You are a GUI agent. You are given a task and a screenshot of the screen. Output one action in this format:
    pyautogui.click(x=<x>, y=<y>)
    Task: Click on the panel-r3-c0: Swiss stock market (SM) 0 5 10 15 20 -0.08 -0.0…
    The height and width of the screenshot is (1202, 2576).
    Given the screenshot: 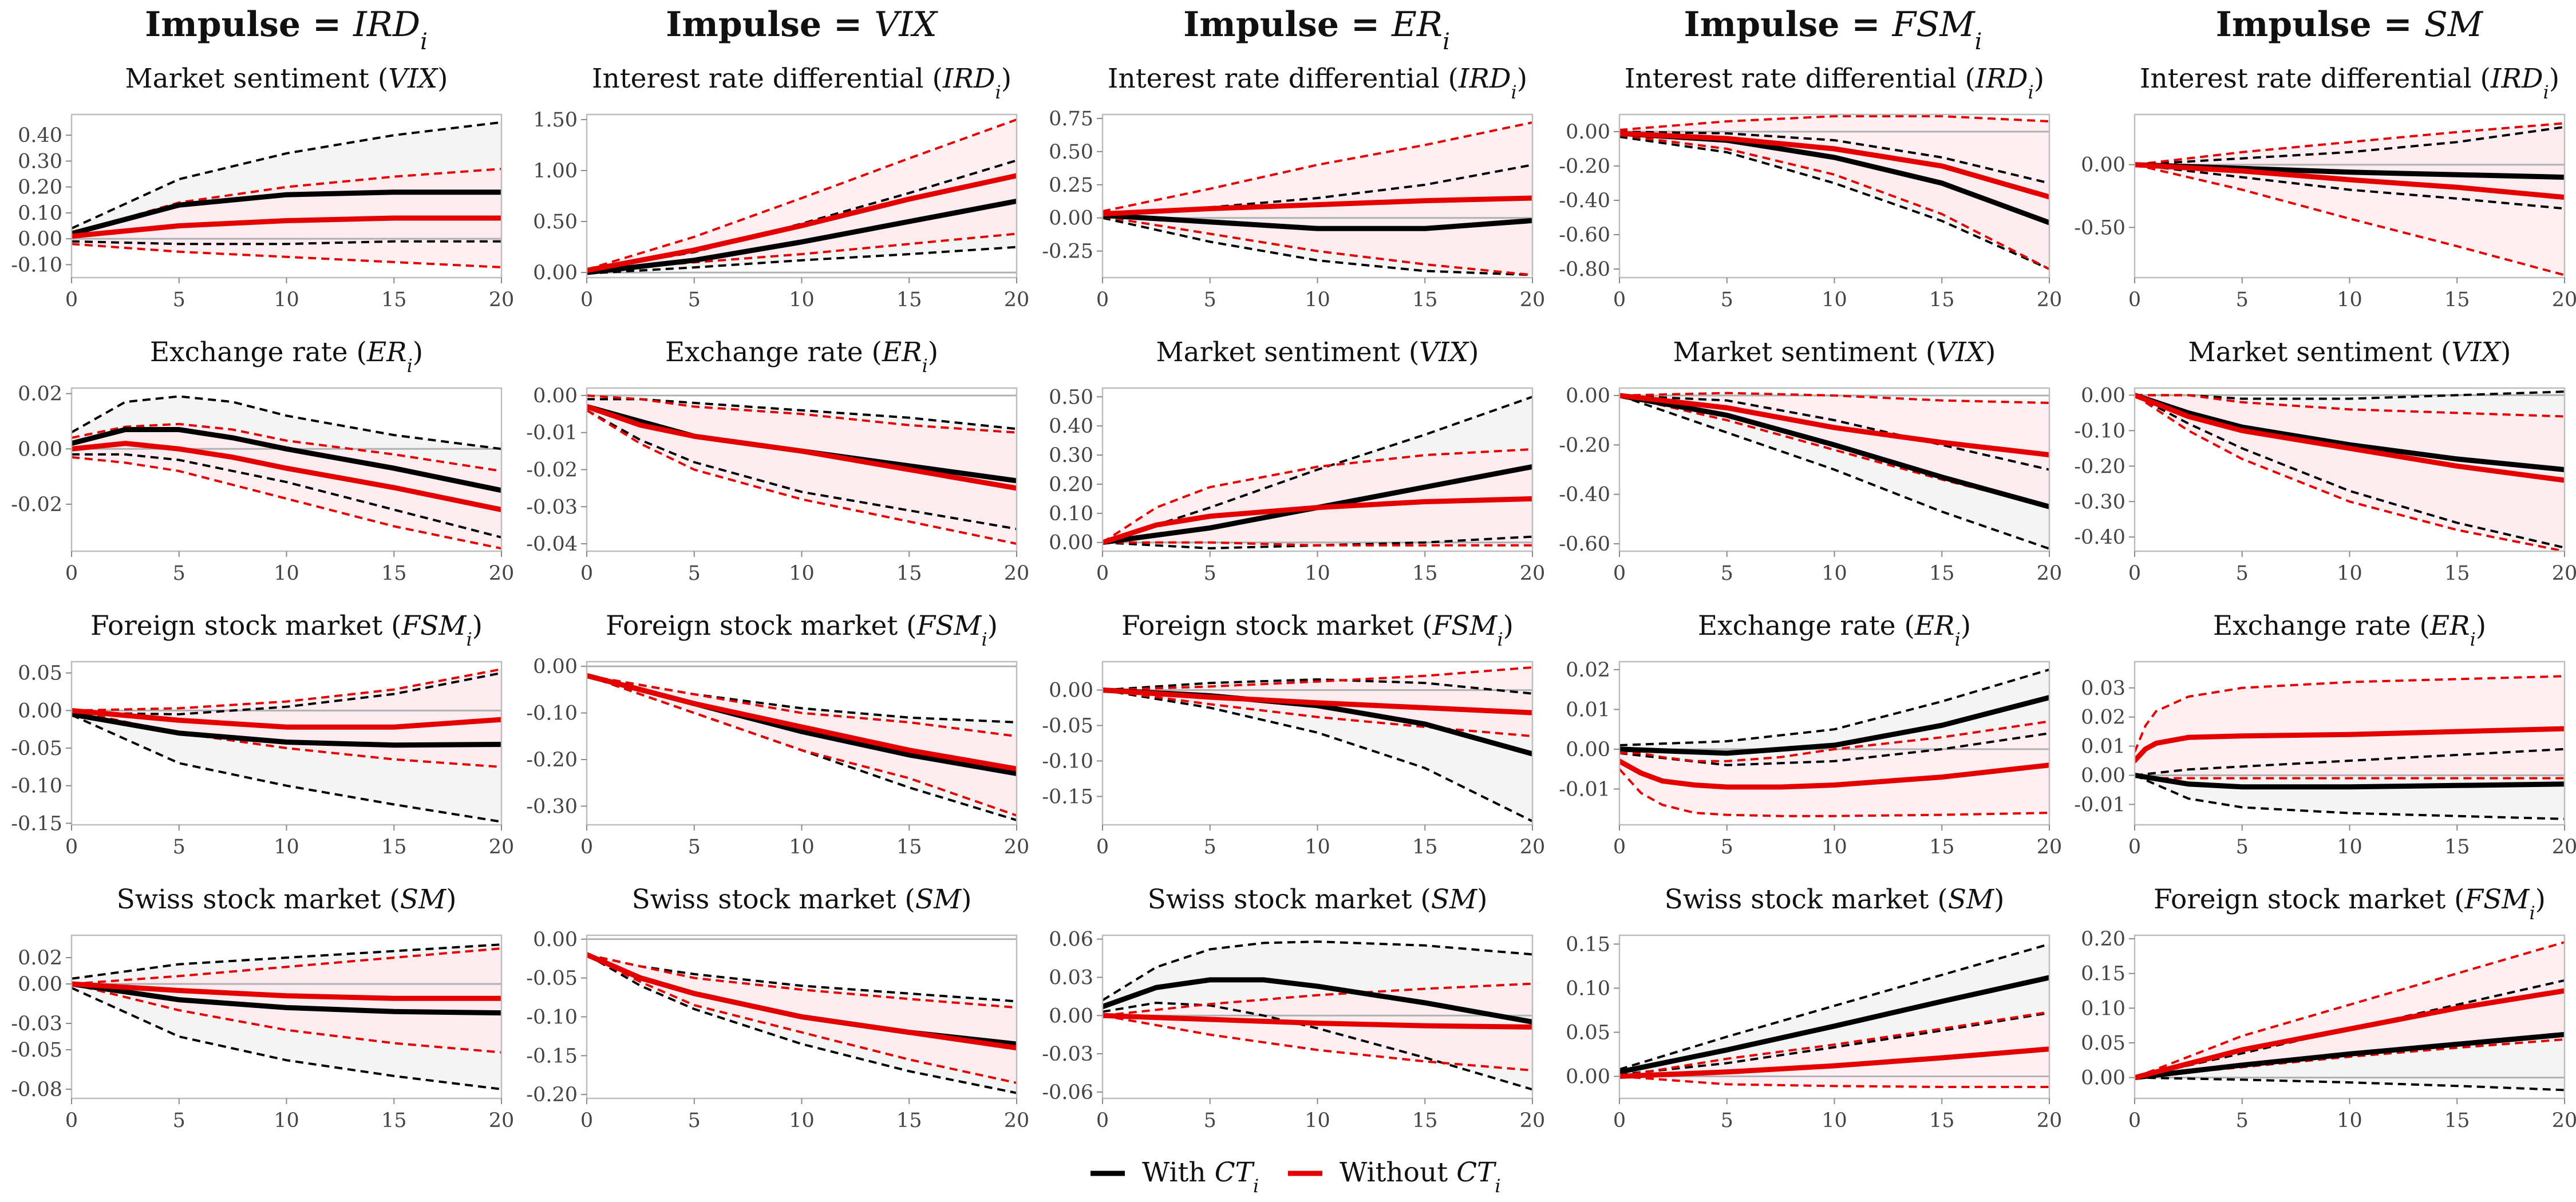 What is the action you would take?
    pyautogui.click(x=262, y=1008)
    